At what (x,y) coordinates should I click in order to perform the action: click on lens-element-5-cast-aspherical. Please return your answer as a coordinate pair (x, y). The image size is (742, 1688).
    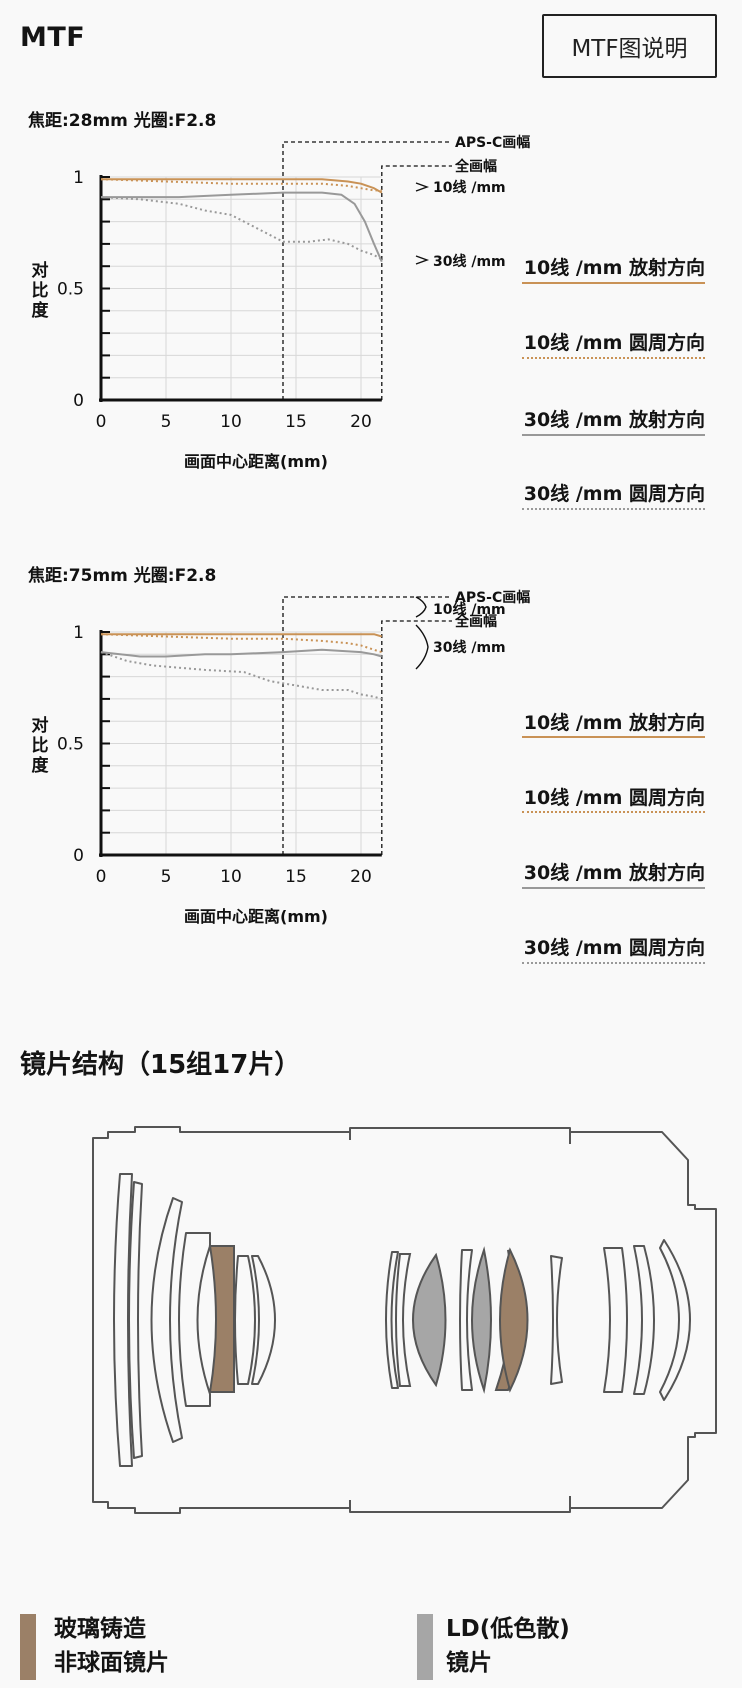
    Looking at the image, I should click on (221, 1319).